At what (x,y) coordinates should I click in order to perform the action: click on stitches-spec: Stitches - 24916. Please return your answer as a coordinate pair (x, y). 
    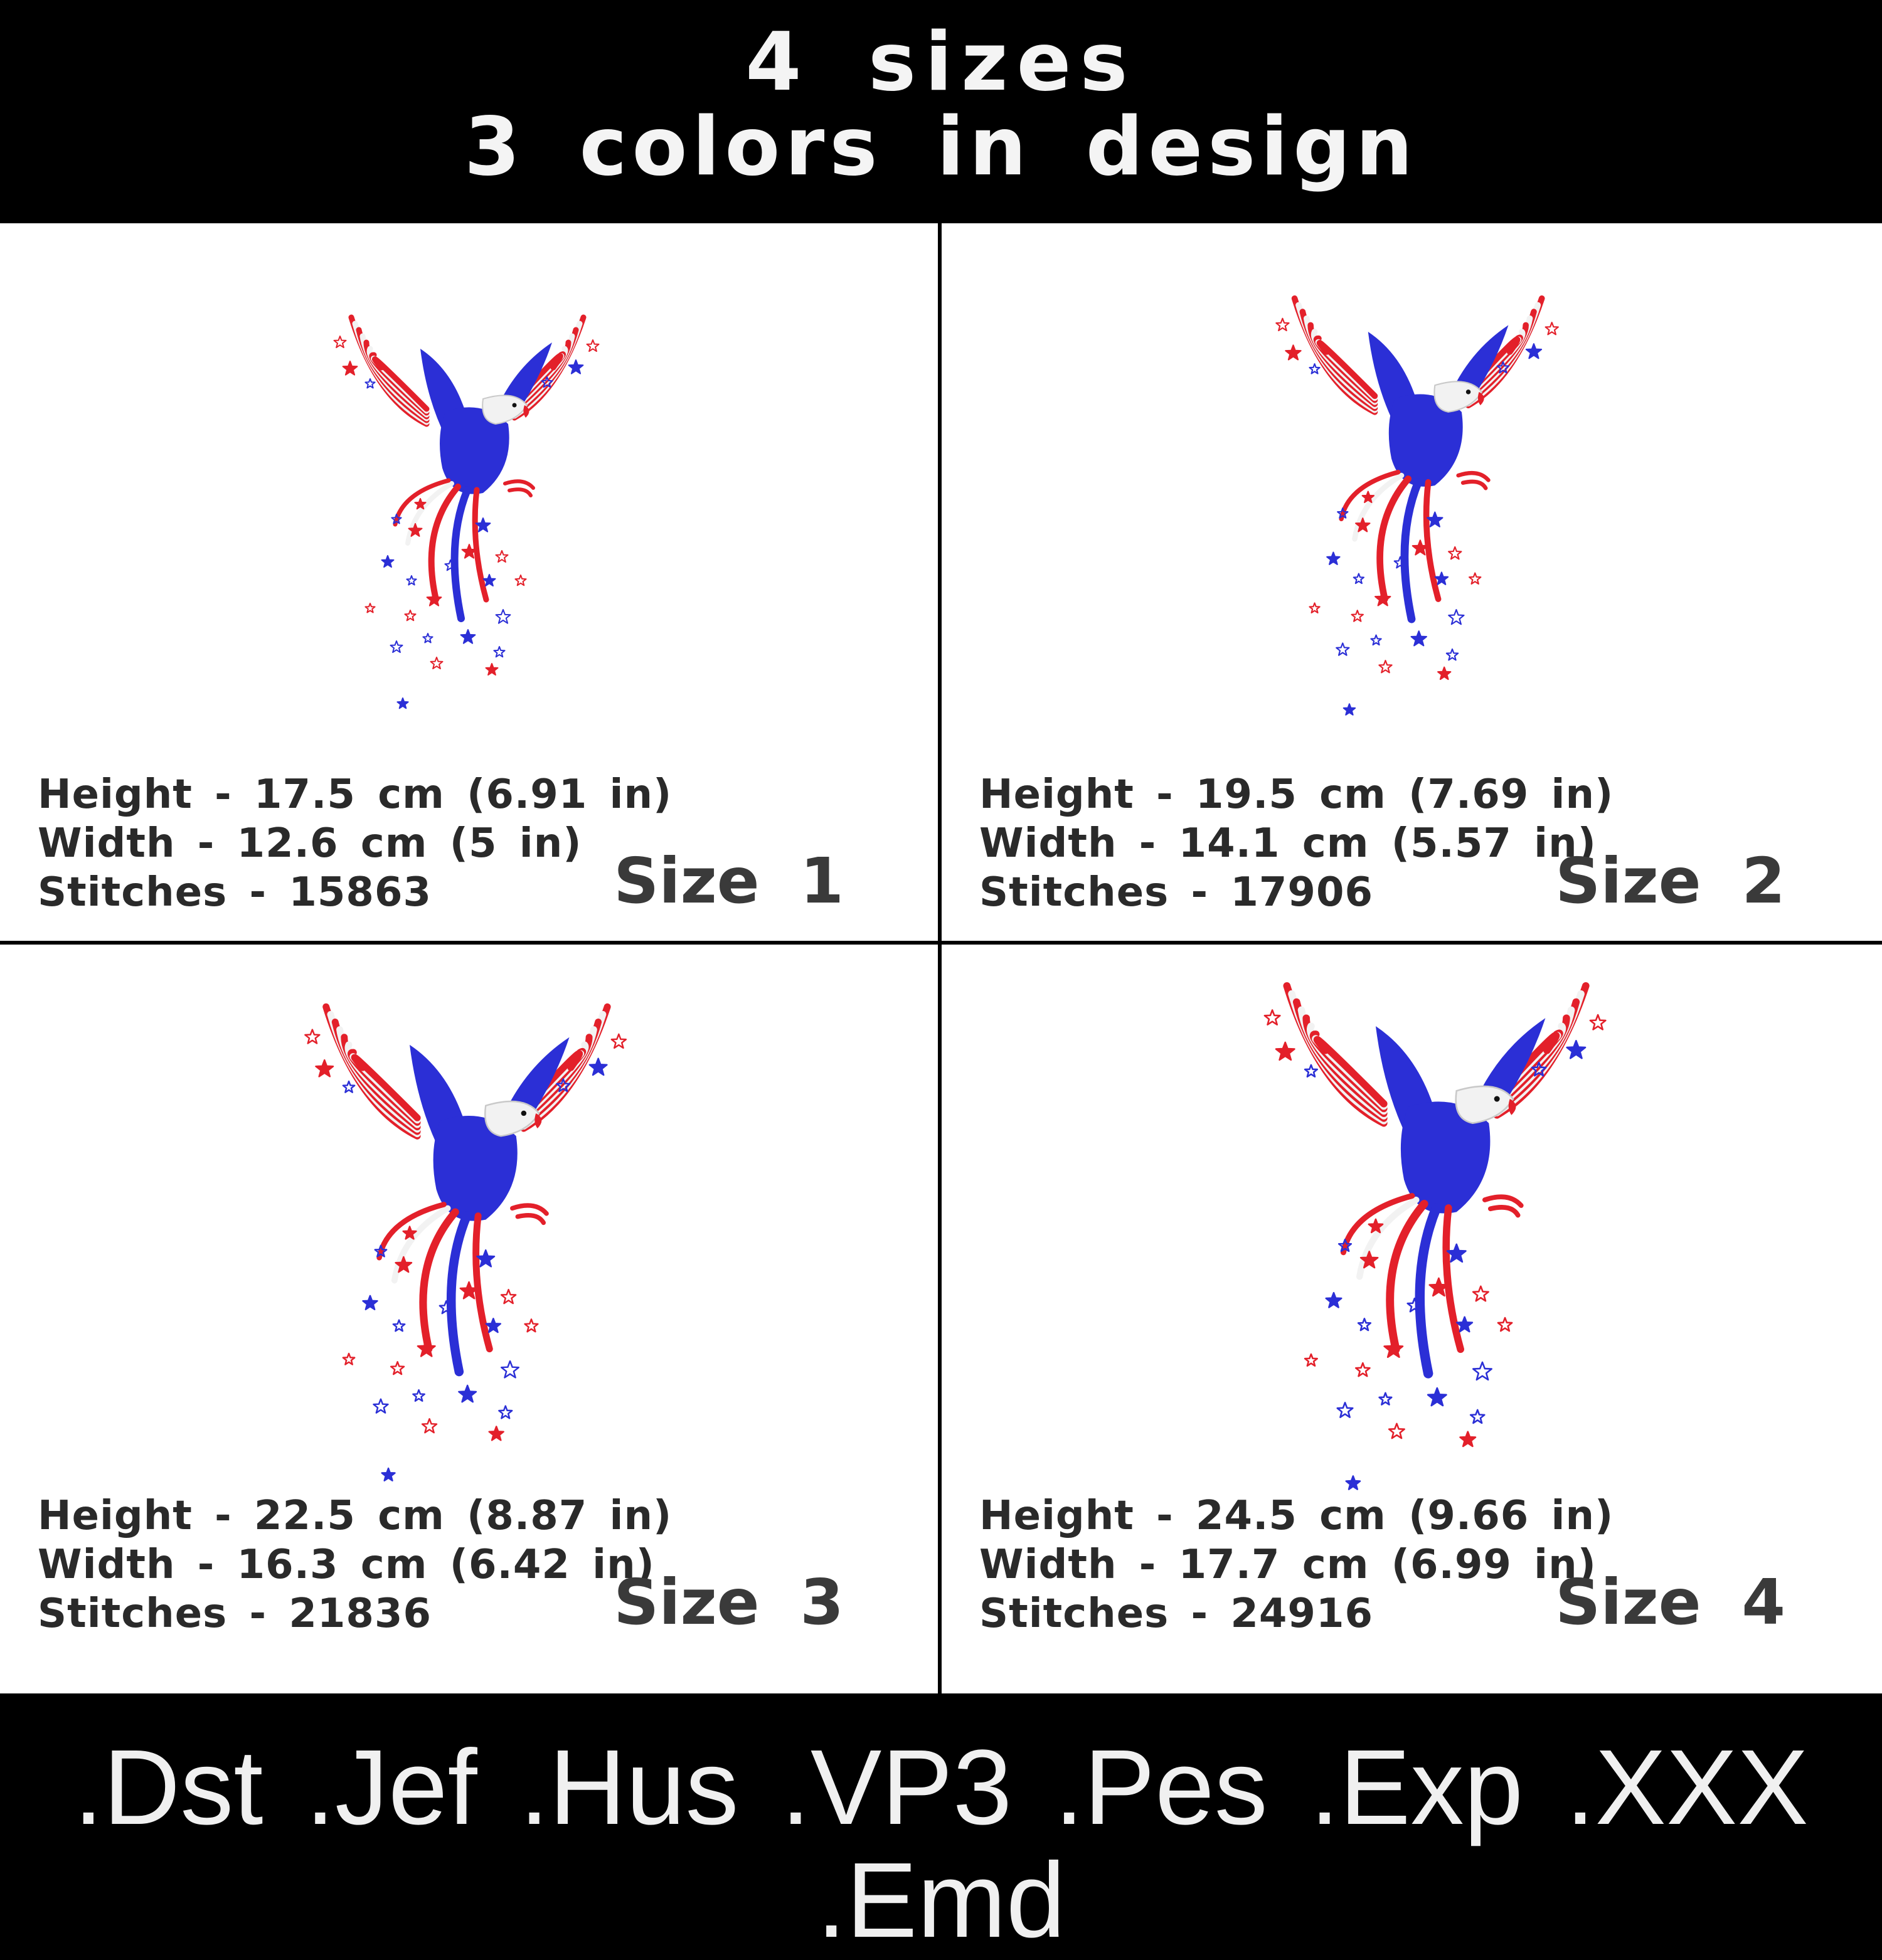
    Looking at the image, I should click on (1176, 1614).